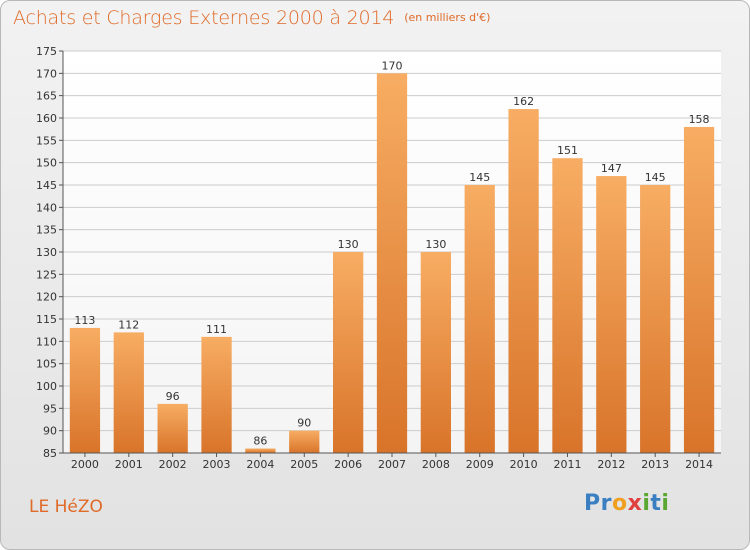 Image resolution: width=750 pixels, height=550 pixels. I want to click on logo-letter: x, so click(635, 503).